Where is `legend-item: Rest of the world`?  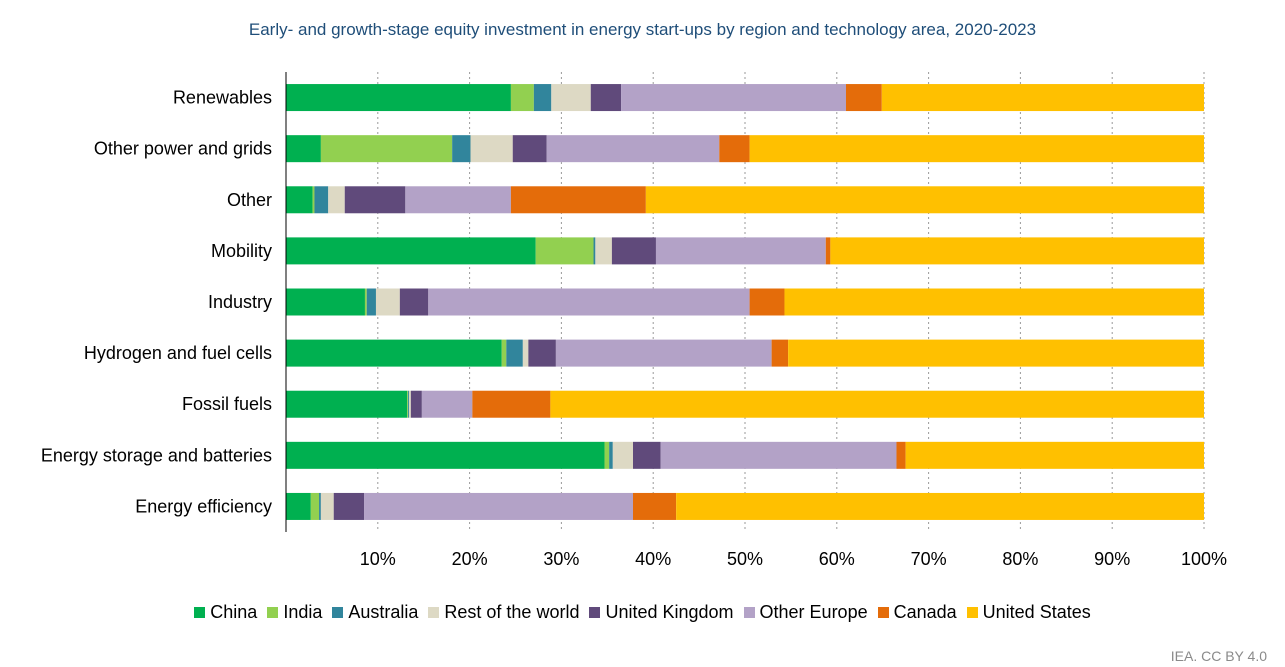 legend-item: Rest of the world is located at coordinates (503, 612).